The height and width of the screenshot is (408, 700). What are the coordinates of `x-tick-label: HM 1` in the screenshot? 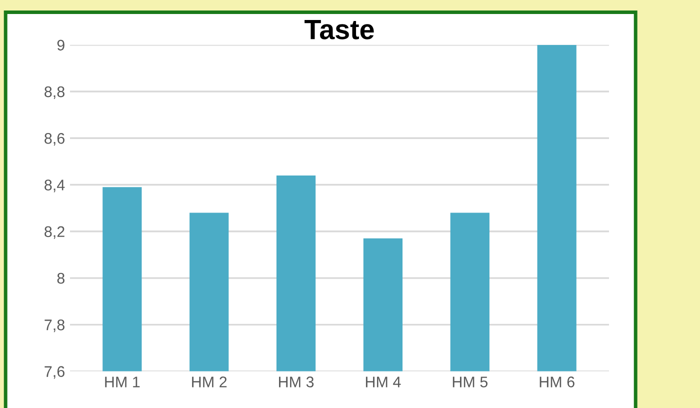 It's located at (122, 382).